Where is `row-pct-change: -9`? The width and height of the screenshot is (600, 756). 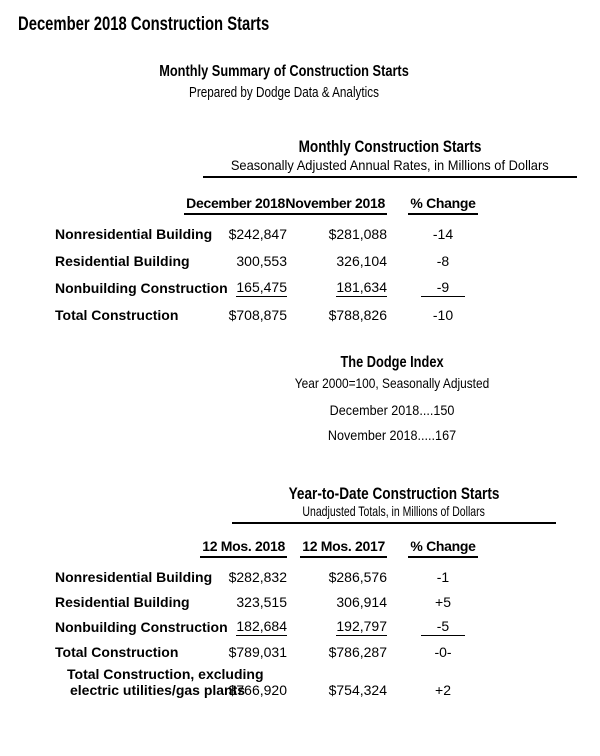
row-pct-change: -9 is located at coordinates (443, 288).